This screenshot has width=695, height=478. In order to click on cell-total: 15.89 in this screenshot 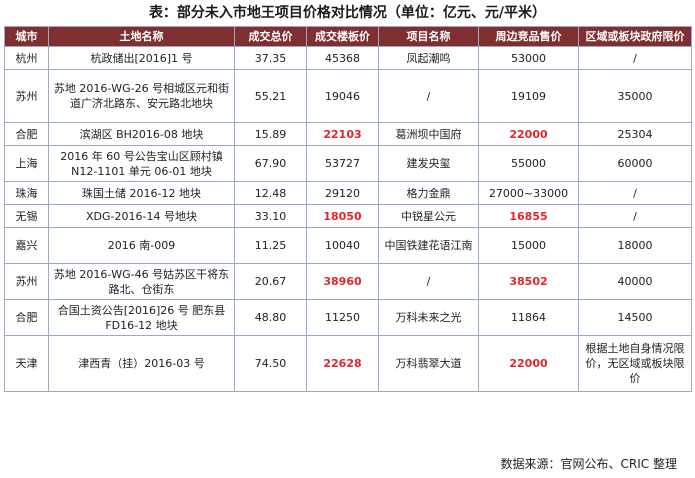, I will do `click(270, 134)`.